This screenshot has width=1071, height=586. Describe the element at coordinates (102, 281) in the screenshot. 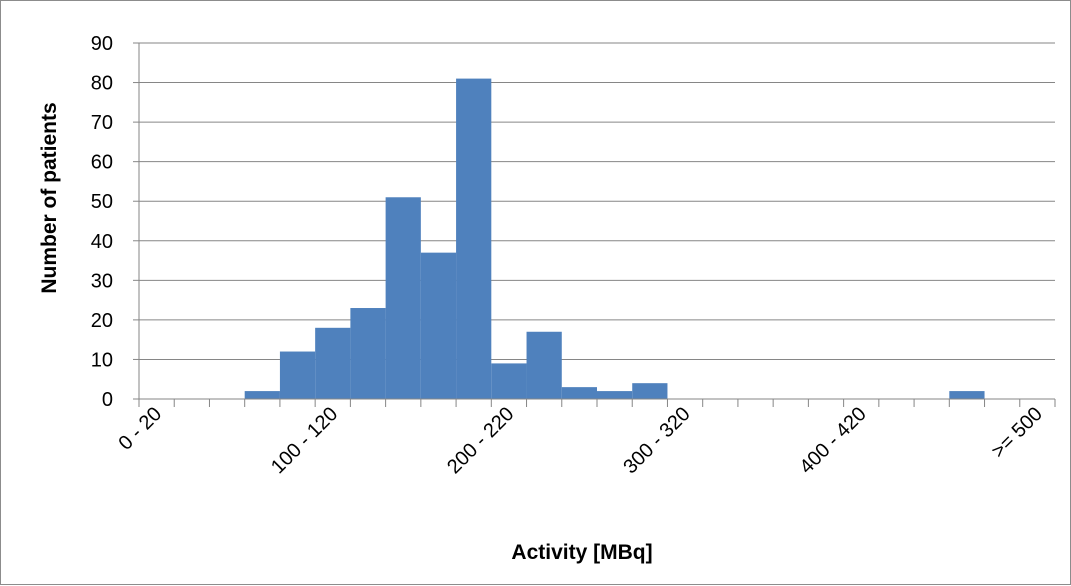

I see `y-tick-label: 30` at that location.